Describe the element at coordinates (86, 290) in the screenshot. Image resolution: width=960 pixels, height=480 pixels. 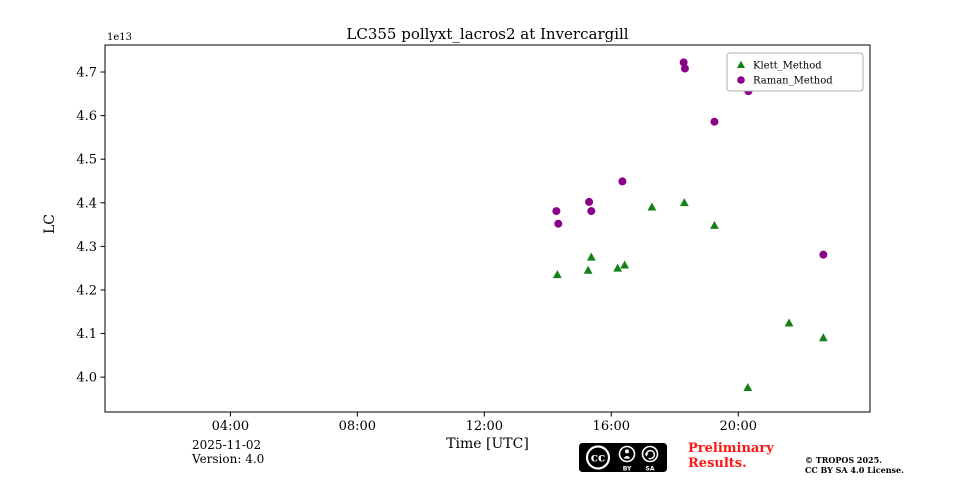
I see `y-tick-label: 4.2` at that location.